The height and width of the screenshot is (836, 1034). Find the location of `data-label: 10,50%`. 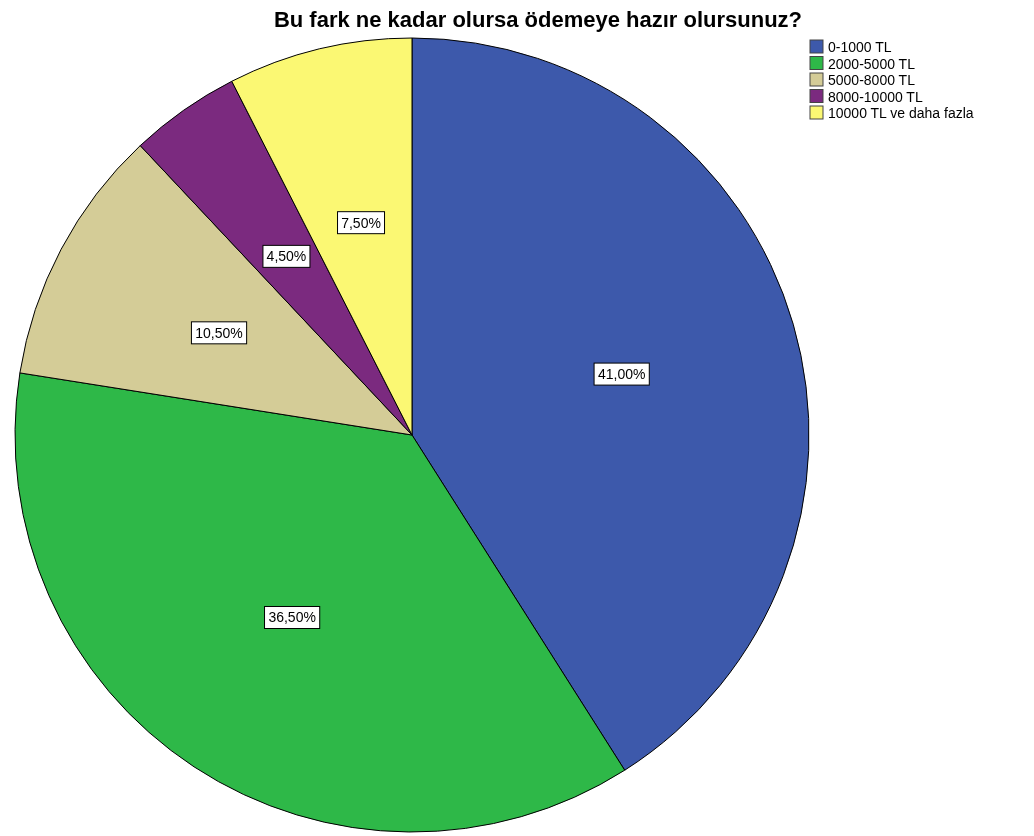

data-label: 10,50% is located at coordinates (219, 332).